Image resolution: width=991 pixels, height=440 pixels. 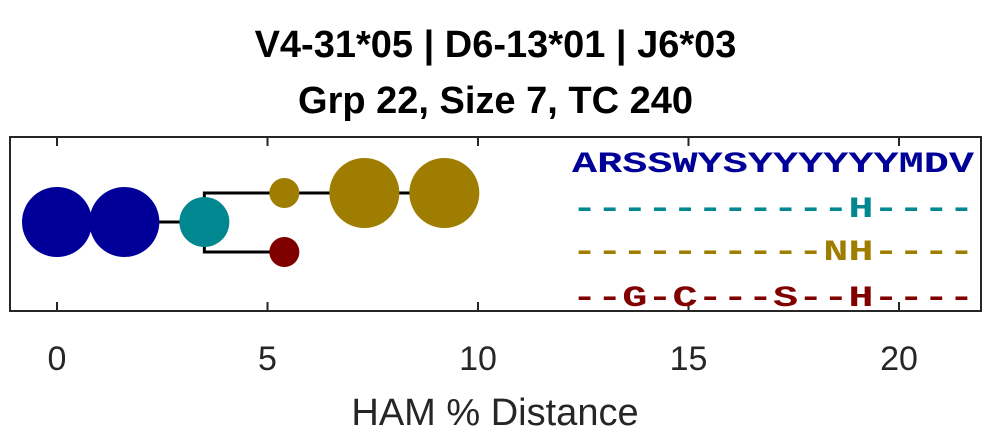 What do you see at coordinates (57, 359) in the screenshot?
I see `x-tick-label: 0` at bounding box center [57, 359].